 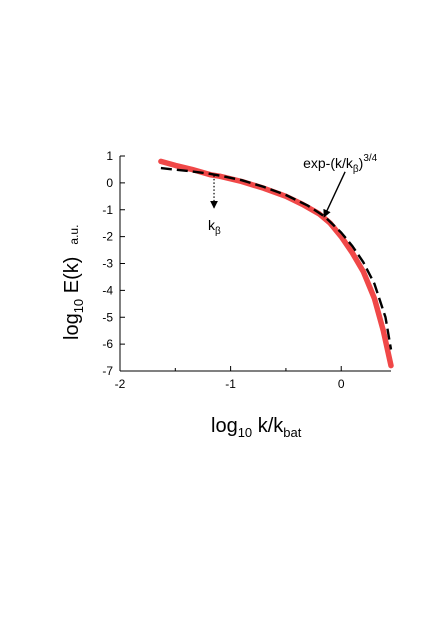 I want to click on x-axis-label-mid: k/k, so click(x=268, y=426).